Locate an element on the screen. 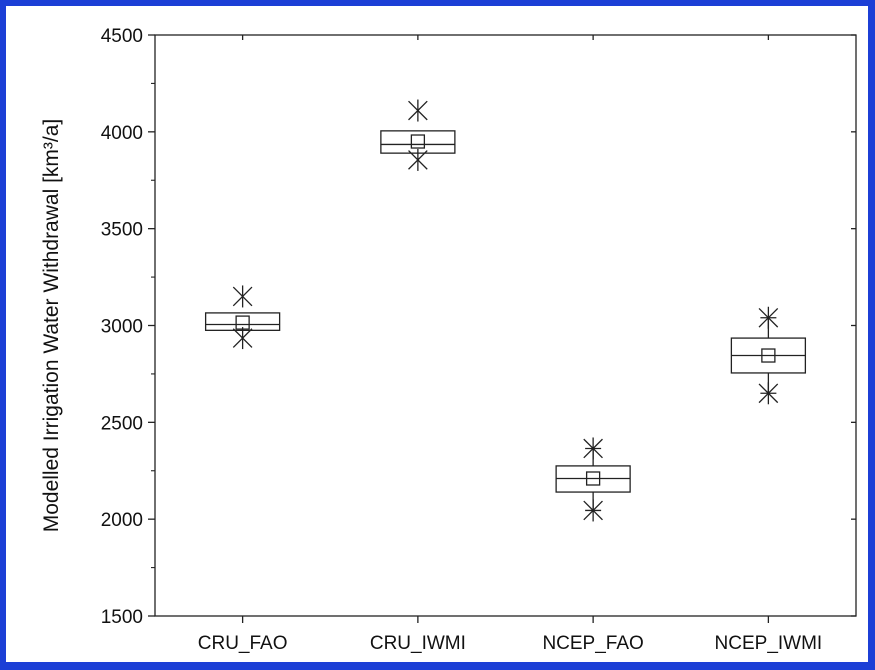  box-ncep-fao is located at coordinates (593, 479).